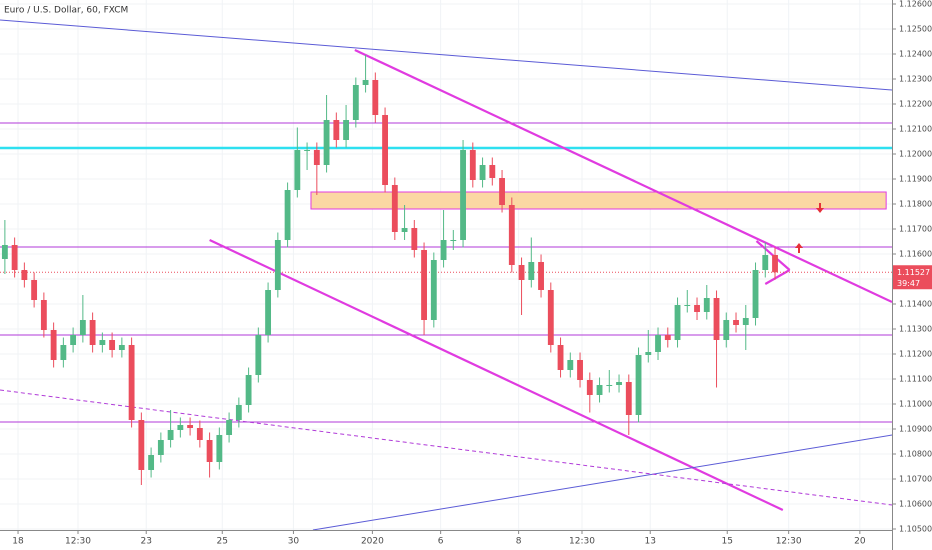 Image resolution: width=932 pixels, height=550 pixels. I want to click on y-tick-label: 1.10900, so click(915, 429).